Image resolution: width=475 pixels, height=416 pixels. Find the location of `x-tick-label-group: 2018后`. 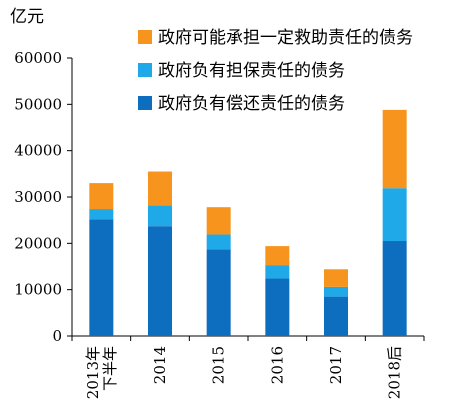

x-tick-label-group: 2018后 is located at coordinates (395, 372).